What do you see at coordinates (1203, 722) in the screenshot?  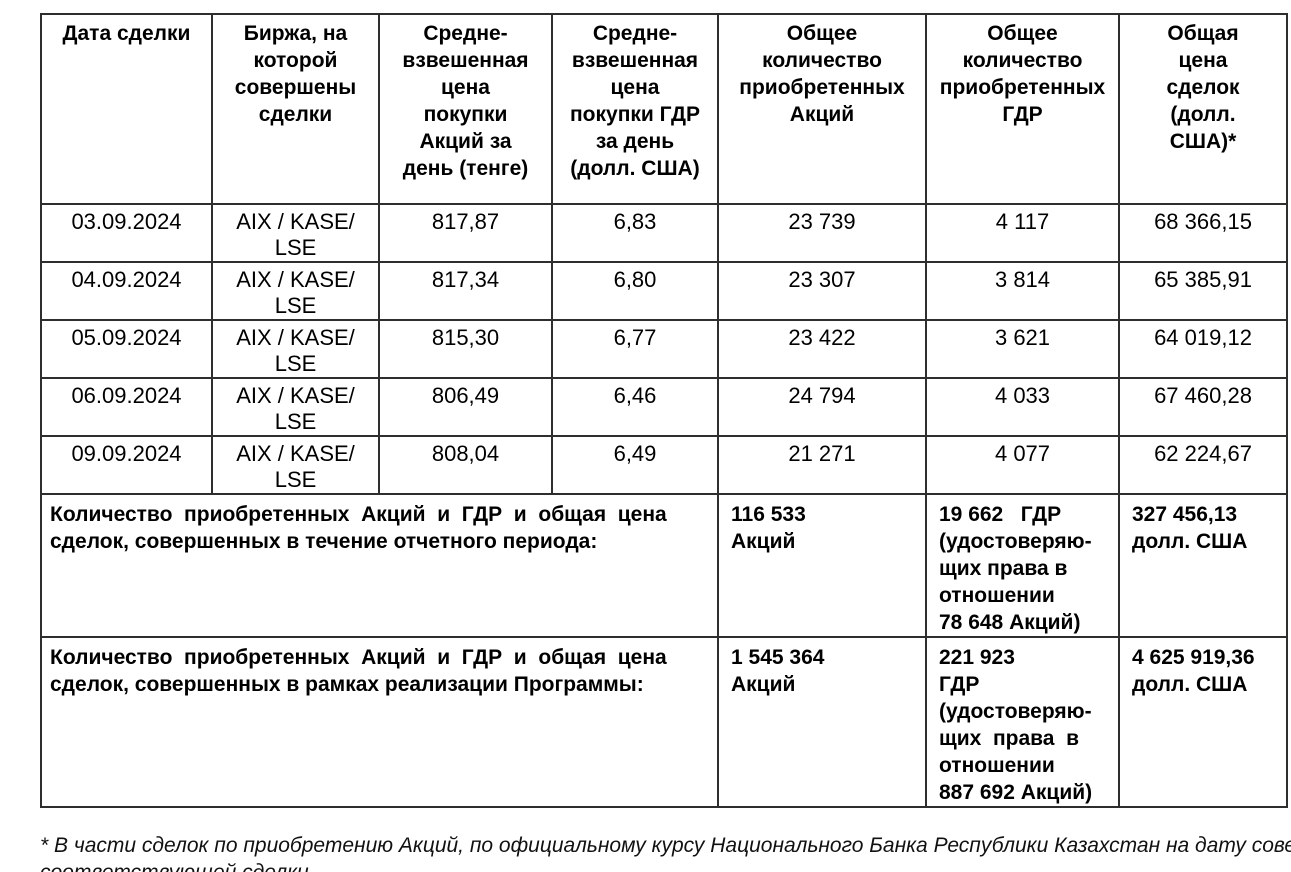 I see `summary-total: 4 625 919,36 долл. США` at bounding box center [1203, 722].